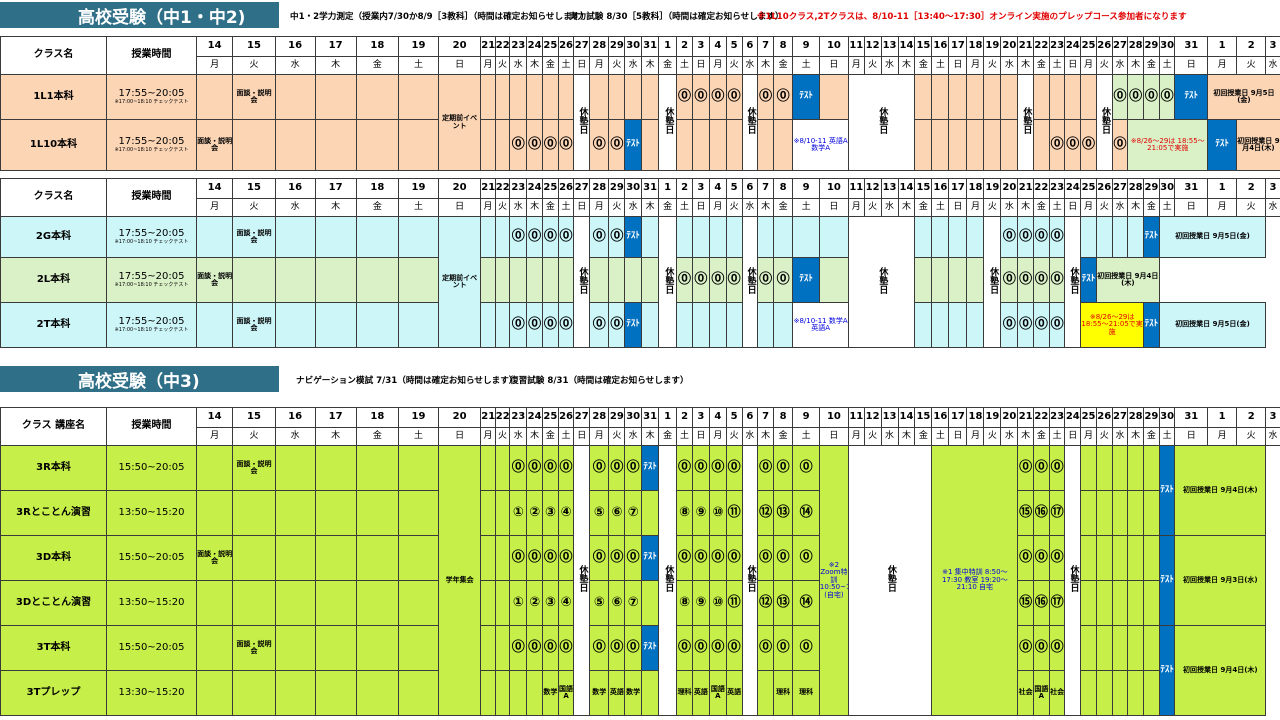 This screenshot has height=720, width=1280. Describe the element at coordinates (550, 188) in the screenshot. I see `header-date: 25` at that location.